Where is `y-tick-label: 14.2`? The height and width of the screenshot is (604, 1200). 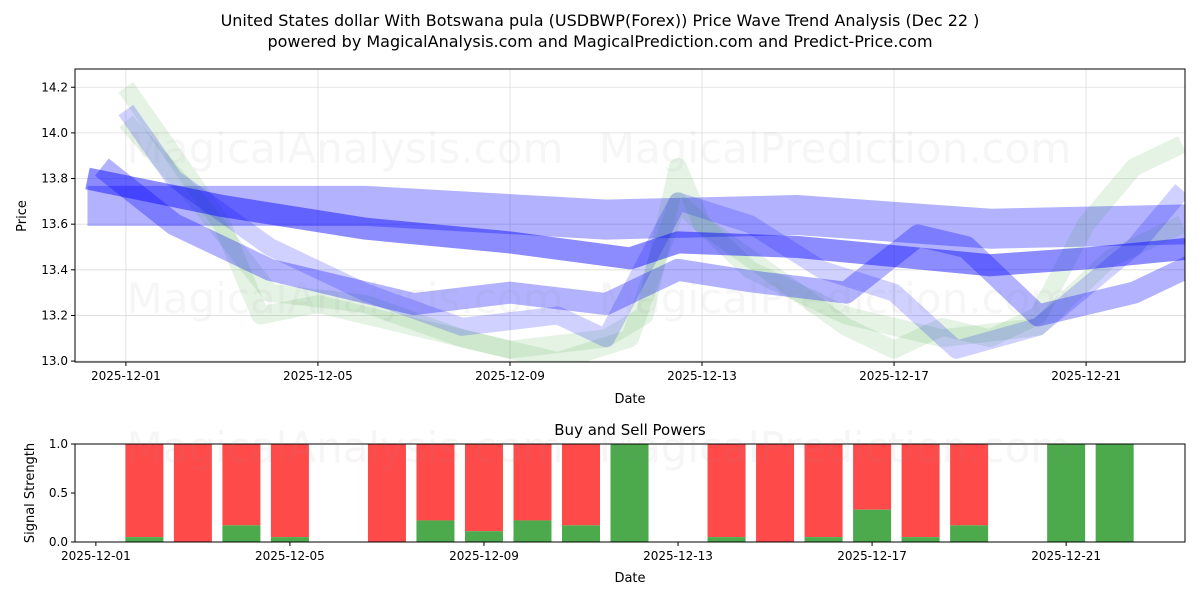 y-tick-label: 14.2 is located at coordinates (54, 87).